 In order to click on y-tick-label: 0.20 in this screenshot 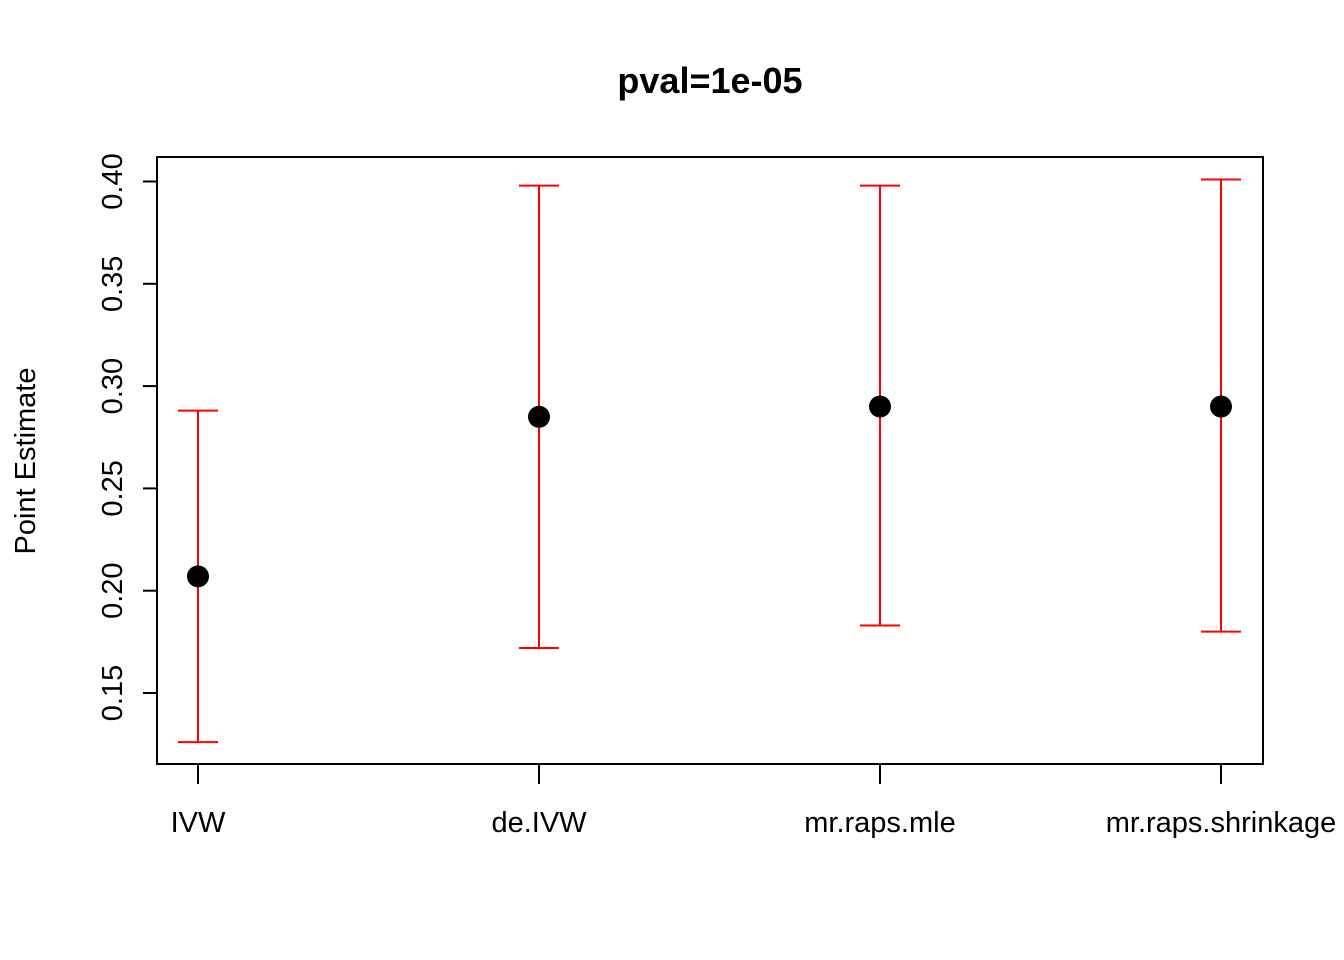, I will do `click(113, 590)`.